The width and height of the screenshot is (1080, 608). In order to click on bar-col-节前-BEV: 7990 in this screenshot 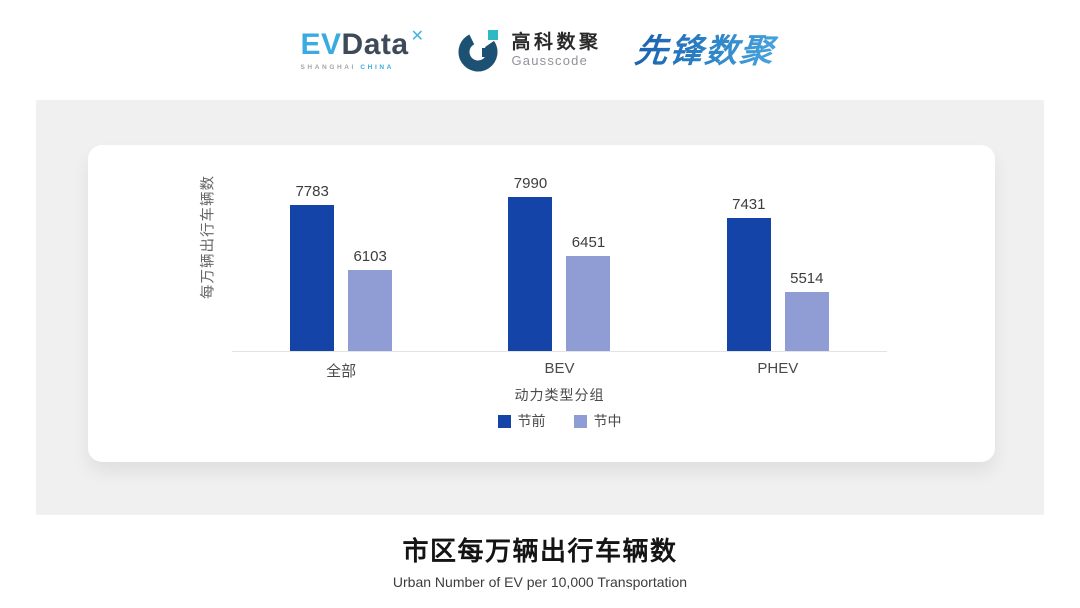, I will do `click(530, 262)`.